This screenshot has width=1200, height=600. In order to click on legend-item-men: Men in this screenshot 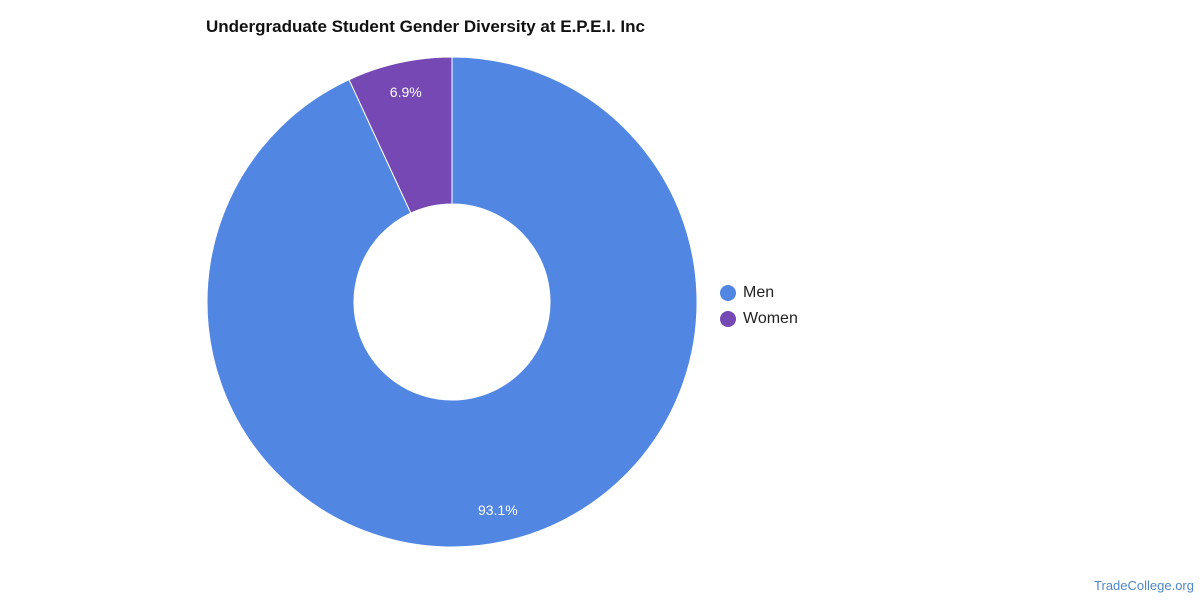, I will do `click(759, 293)`.